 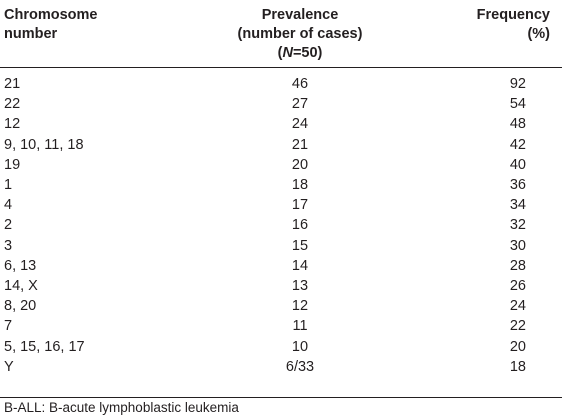 I want to click on cell-frequency: 40, so click(x=517, y=164).